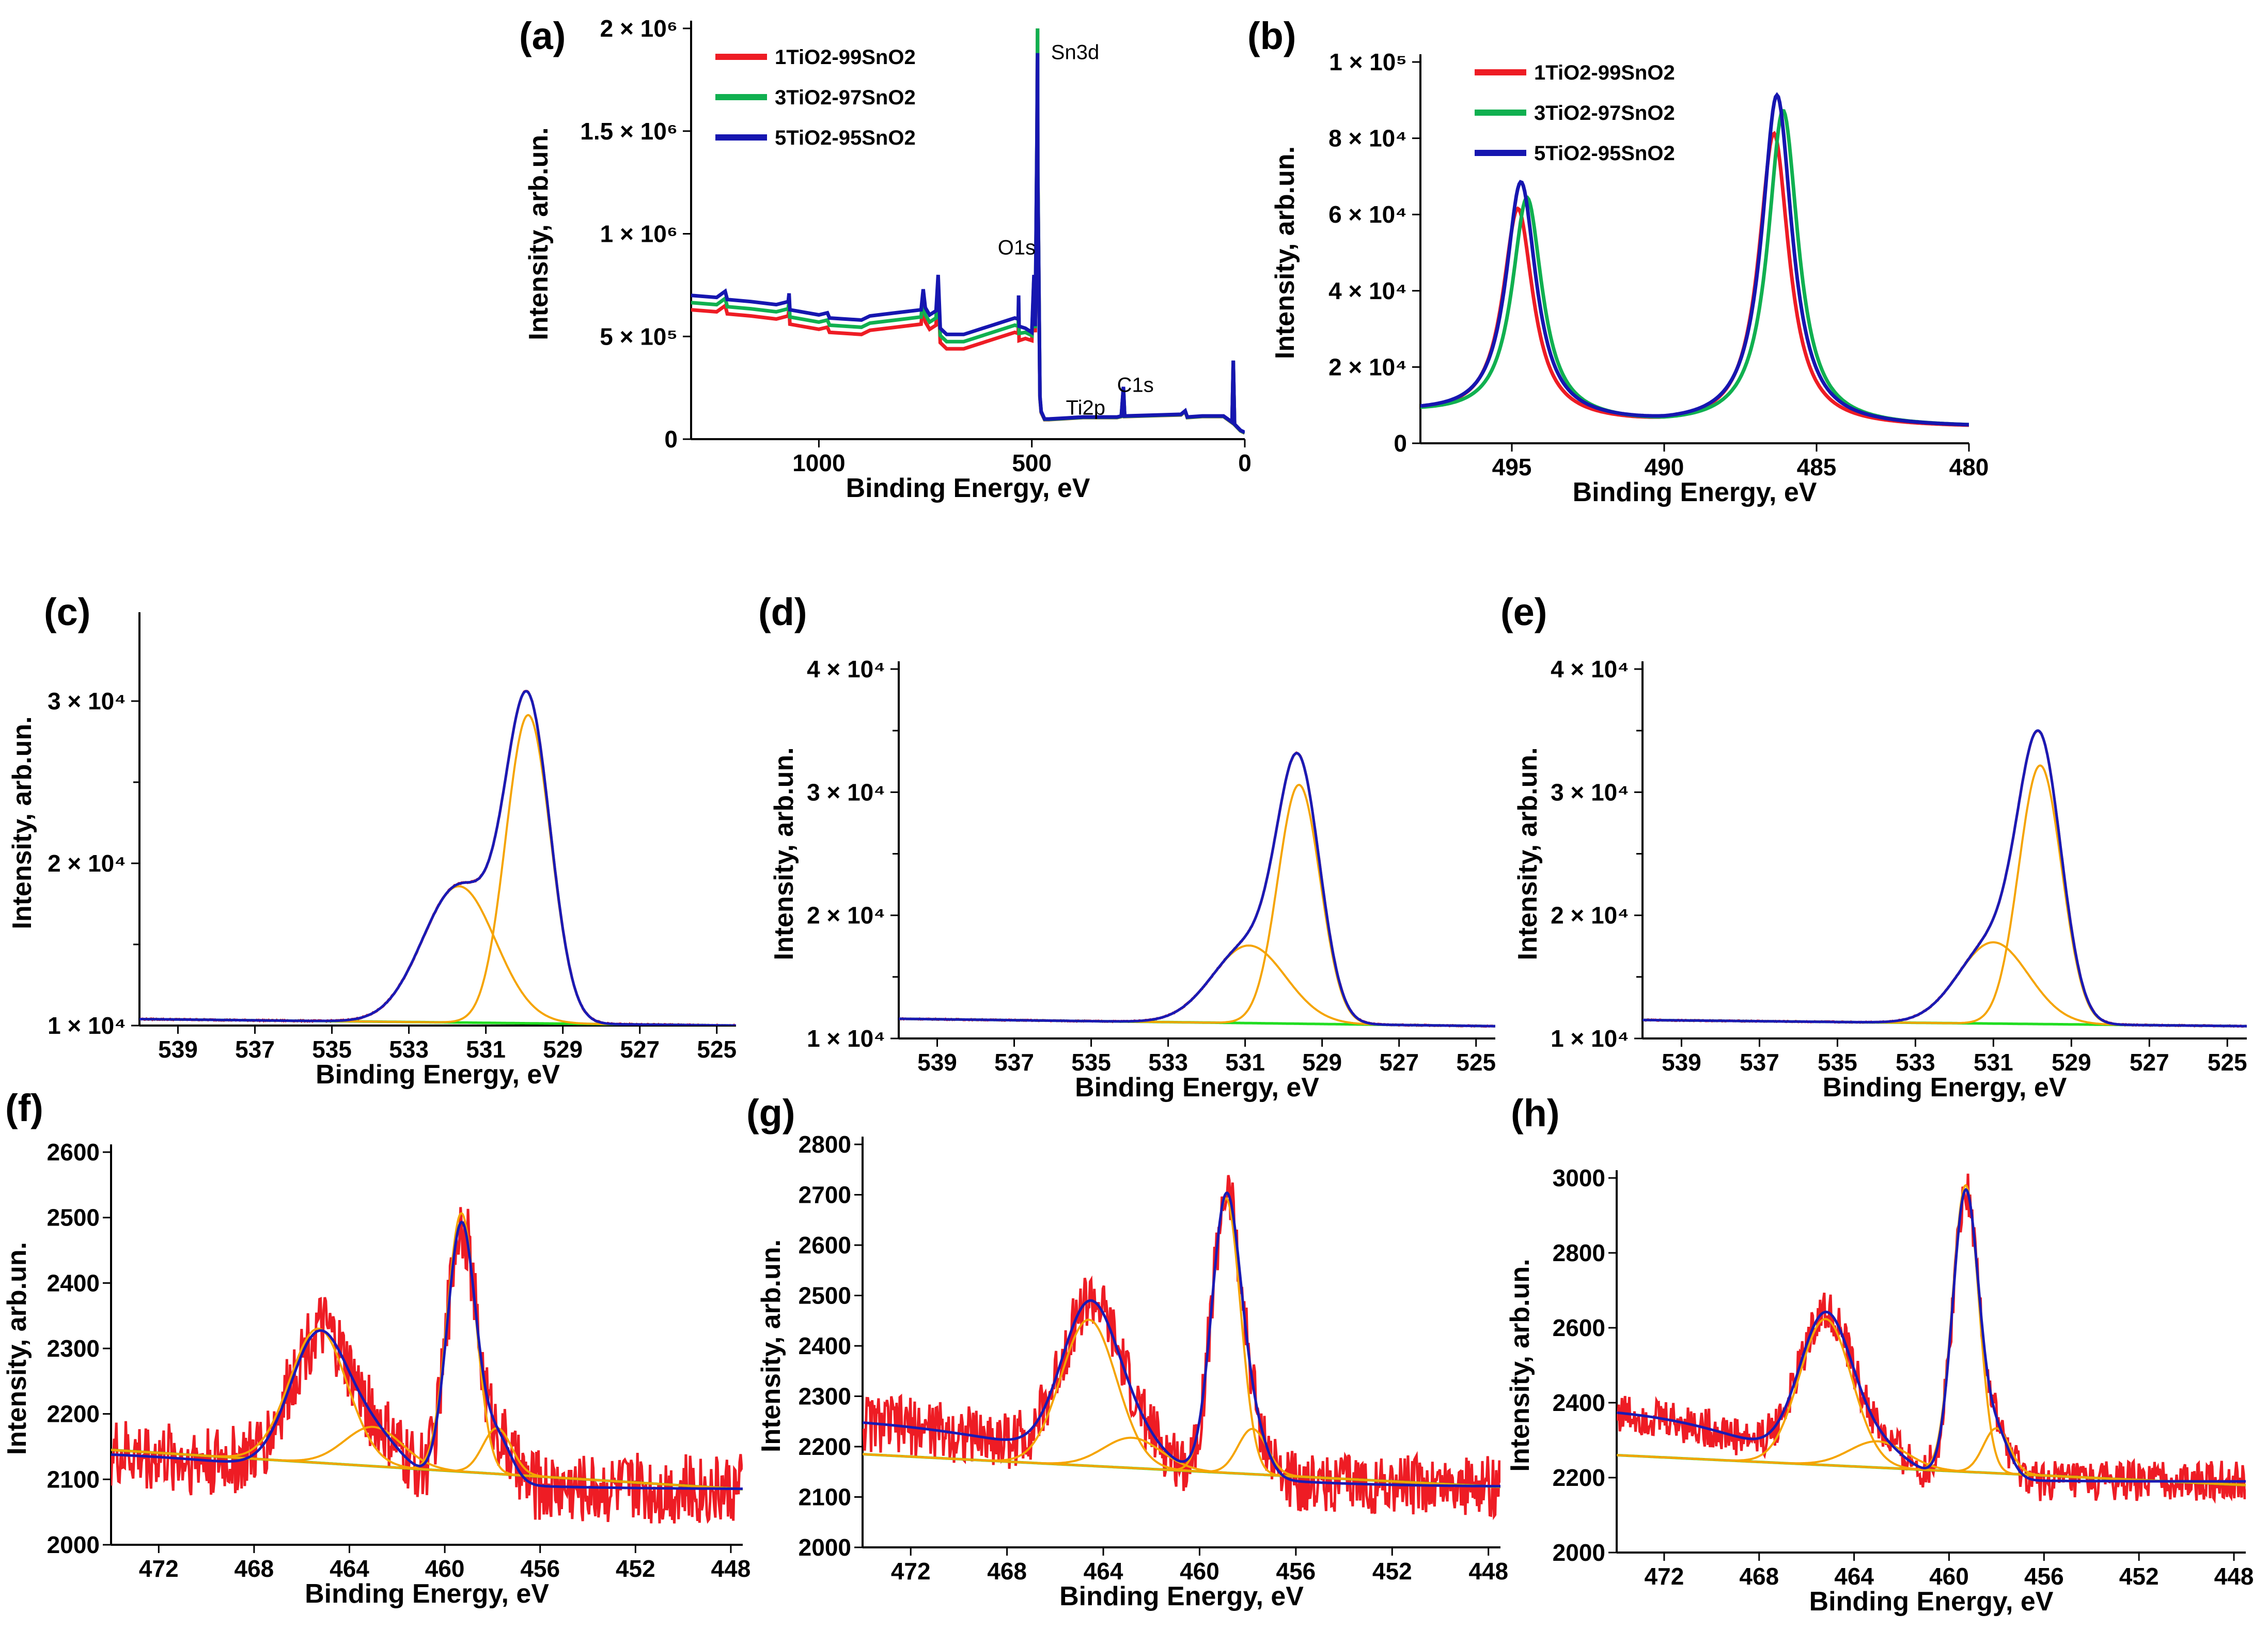 This screenshot has height=1629, width=2268. I want to click on panel-label: (d), so click(782, 612).